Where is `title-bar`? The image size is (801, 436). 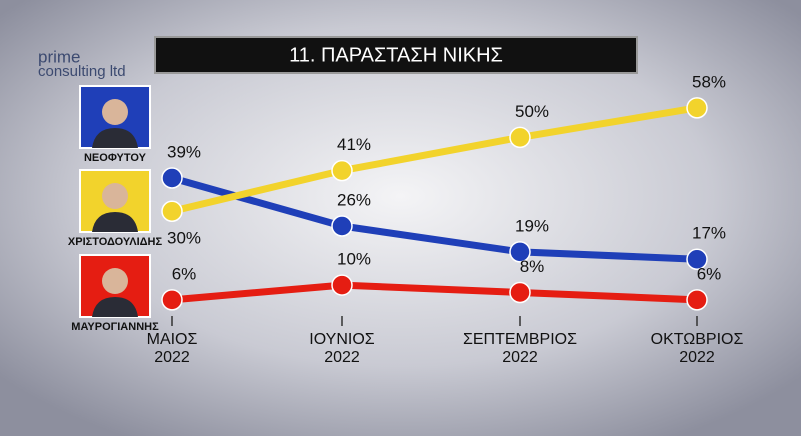
title-bar is located at coordinates (396, 55).